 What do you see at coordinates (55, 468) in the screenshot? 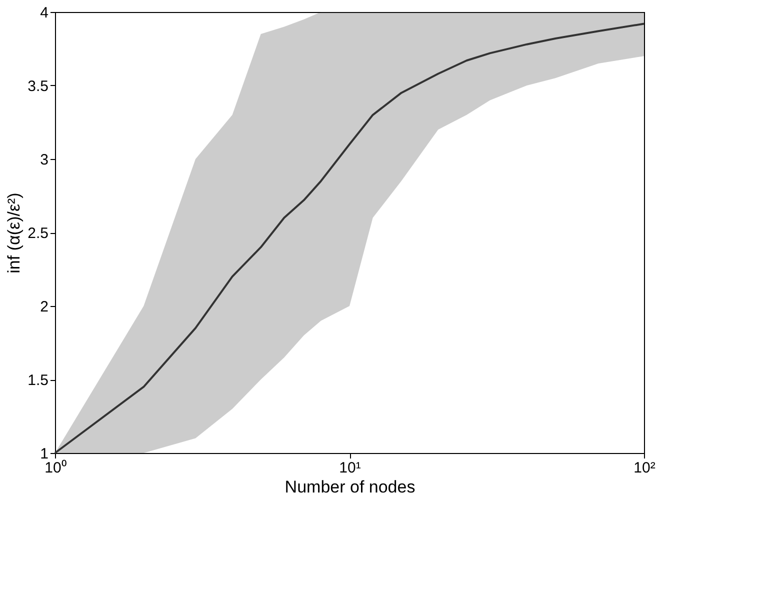
I see `x-tick-label: 10⁰` at bounding box center [55, 468].